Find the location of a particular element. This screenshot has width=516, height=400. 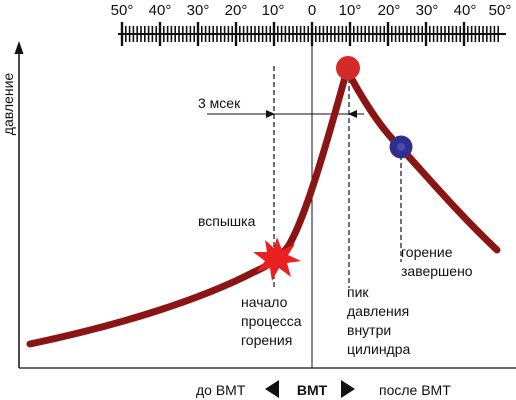

tick-label-40-after: 40° is located at coordinates (465, 10).